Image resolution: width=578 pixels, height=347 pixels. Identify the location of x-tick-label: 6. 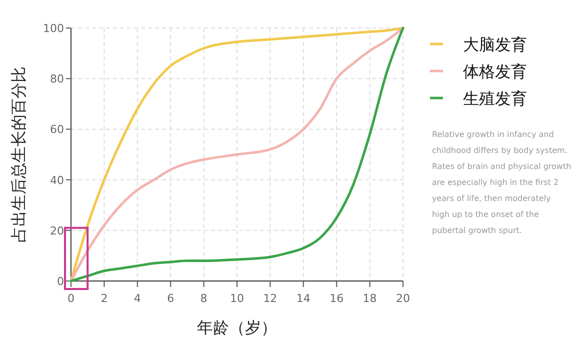
(170, 298).